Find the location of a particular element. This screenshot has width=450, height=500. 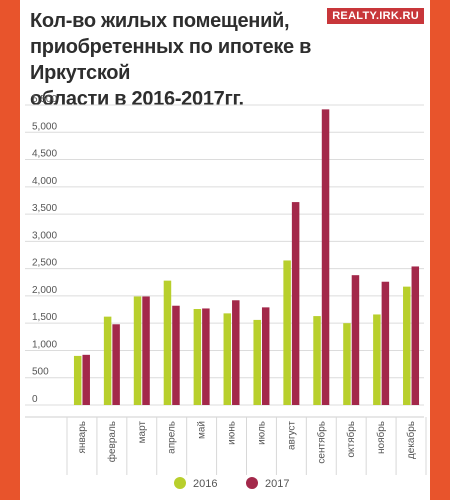

site-logo: REALTY.IRK.RU is located at coordinates (375, 16).